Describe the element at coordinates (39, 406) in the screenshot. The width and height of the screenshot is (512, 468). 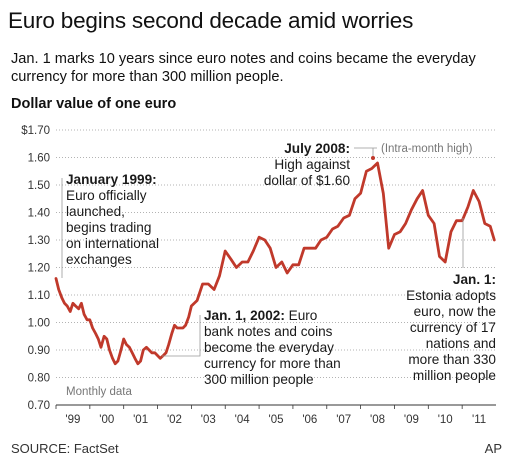
I see `y-tick-label: 0.70` at that location.